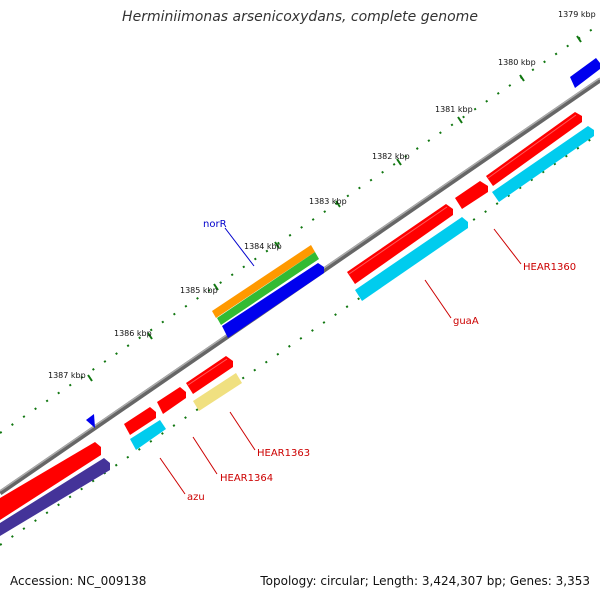 The width and height of the screenshot is (600, 600). What do you see at coordinates (209, 375) in the screenshot?
I see `cds-hear1363` at bounding box center [209, 375].